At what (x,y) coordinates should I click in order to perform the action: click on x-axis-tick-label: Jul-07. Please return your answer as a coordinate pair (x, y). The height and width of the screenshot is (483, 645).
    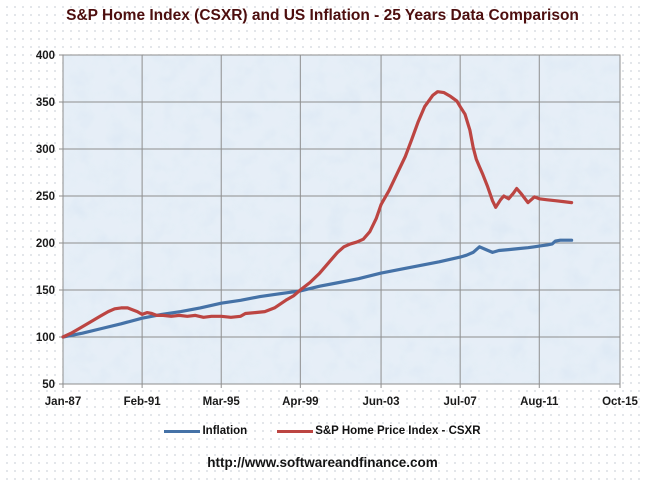
    Looking at the image, I should click on (460, 402).